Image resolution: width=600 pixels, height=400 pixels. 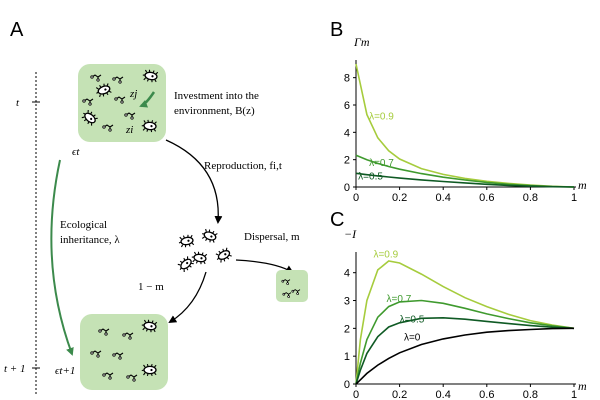 I want to click on investment-label-line2: environment, B(z), so click(x=214, y=111).